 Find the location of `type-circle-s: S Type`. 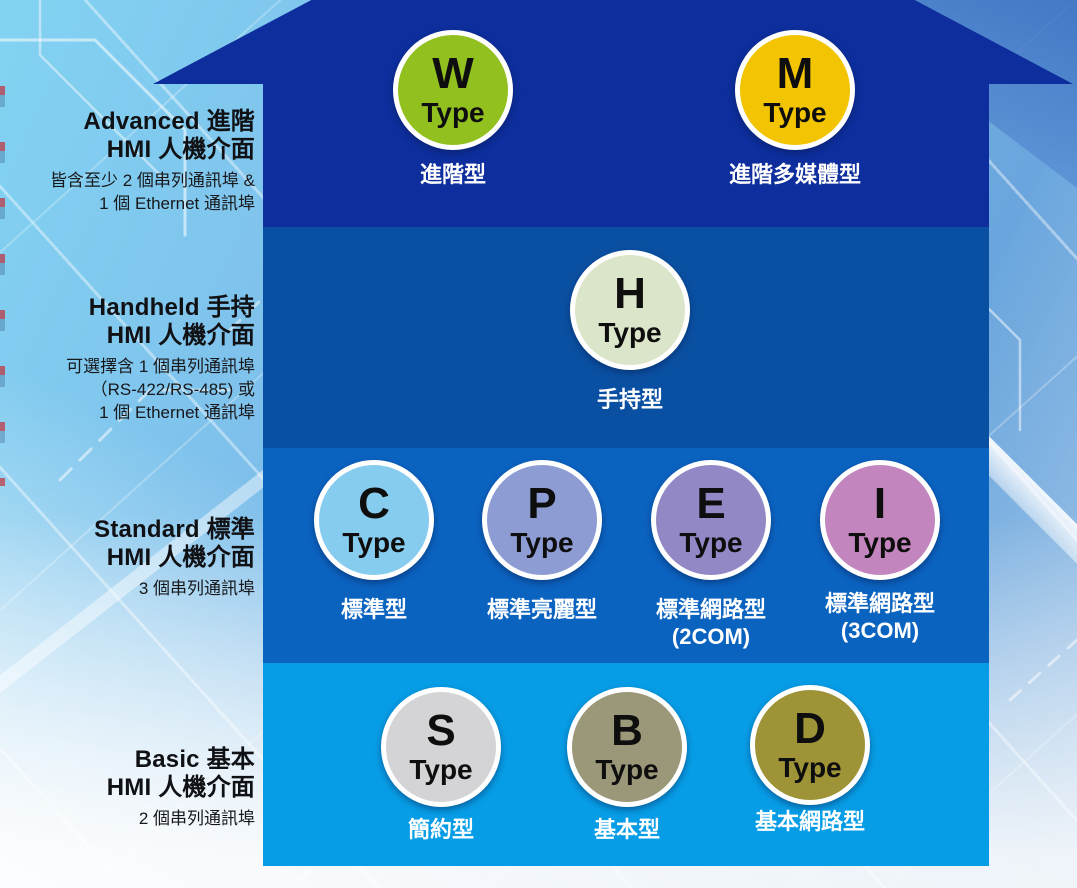

type-circle-s: S Type is located at coordinates (441, 747).